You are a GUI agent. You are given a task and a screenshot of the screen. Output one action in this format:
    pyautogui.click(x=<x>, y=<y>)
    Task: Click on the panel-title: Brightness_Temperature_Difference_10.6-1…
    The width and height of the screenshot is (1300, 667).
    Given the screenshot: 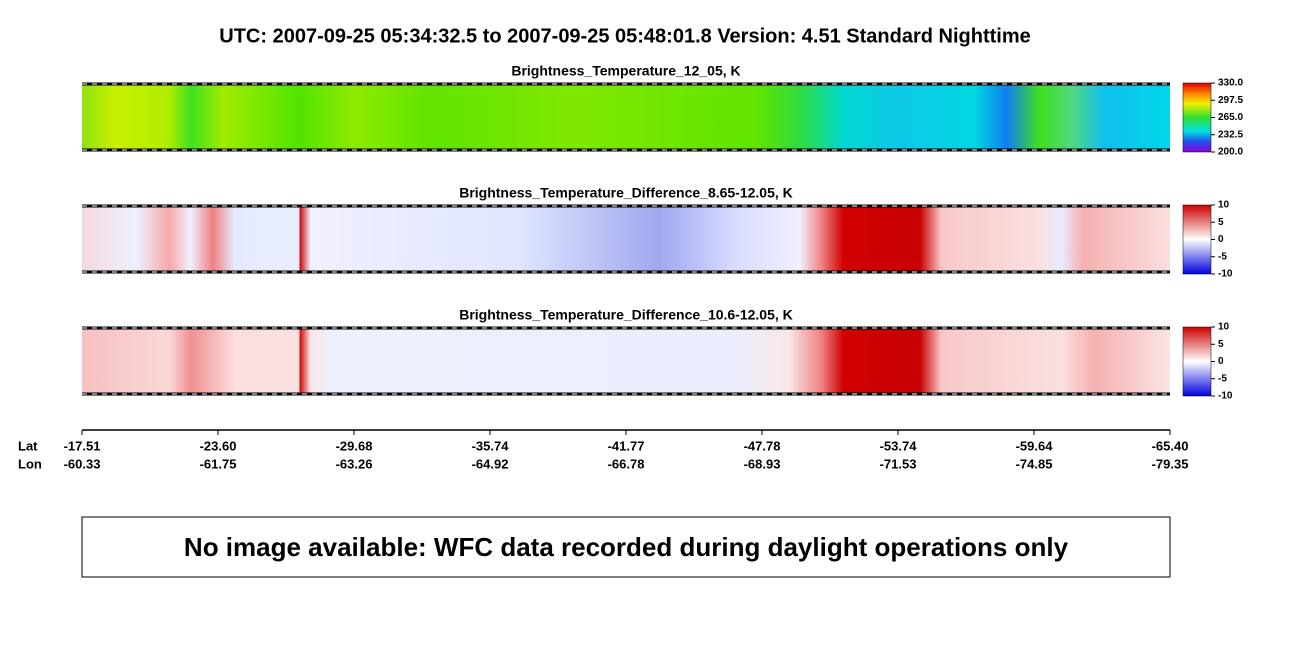 What is the action you would take?
    pyautogui.click(x=626, y=315)
    